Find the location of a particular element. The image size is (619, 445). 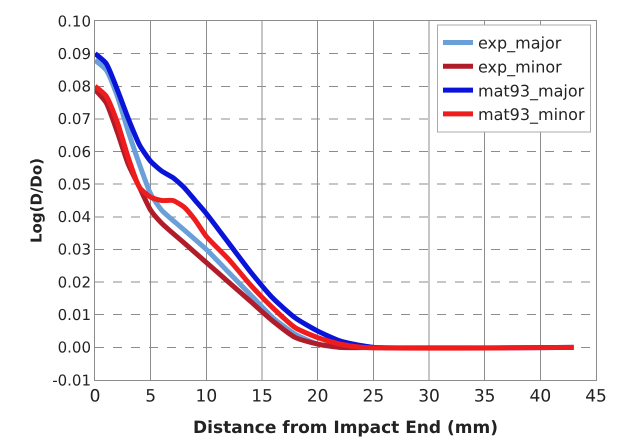

y-tick-label: 0.08 is located at coordinates (74, 87).